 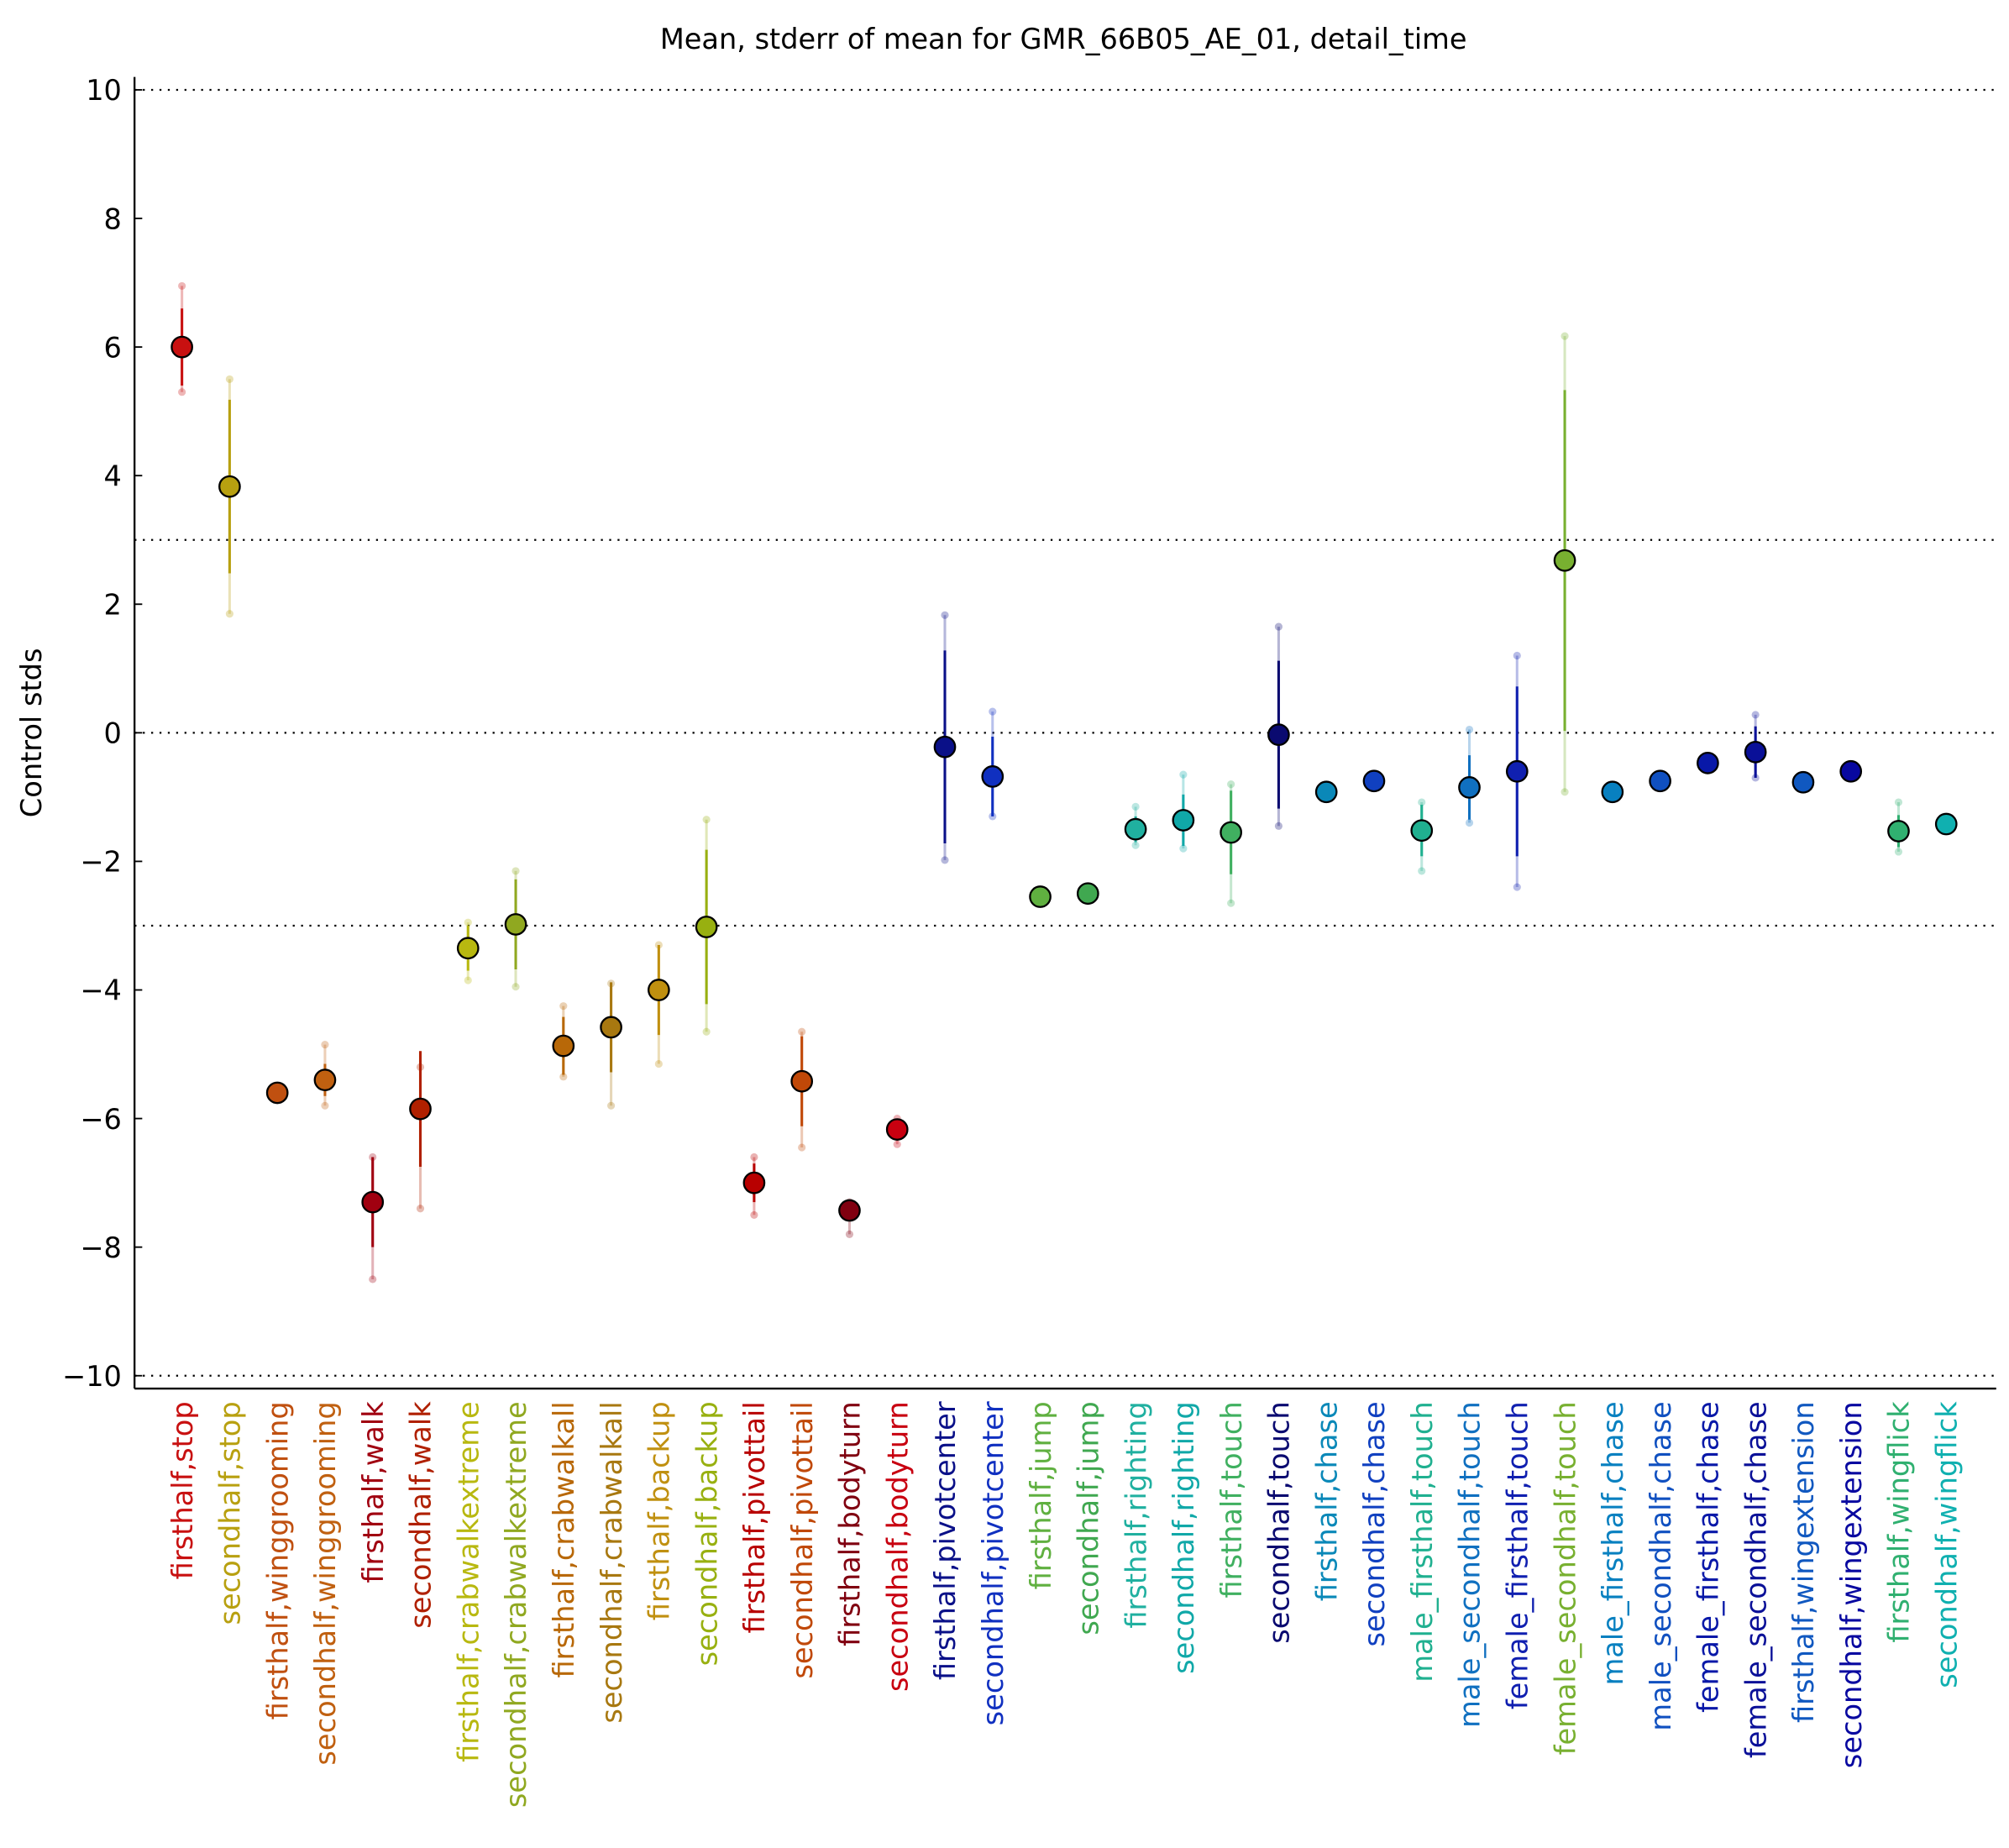 What do you see at coordinates (897, 1546) in the screenshot?
I see `x-tick-label: secondhalf,bodyturn` at bounding box center [897, 1546].